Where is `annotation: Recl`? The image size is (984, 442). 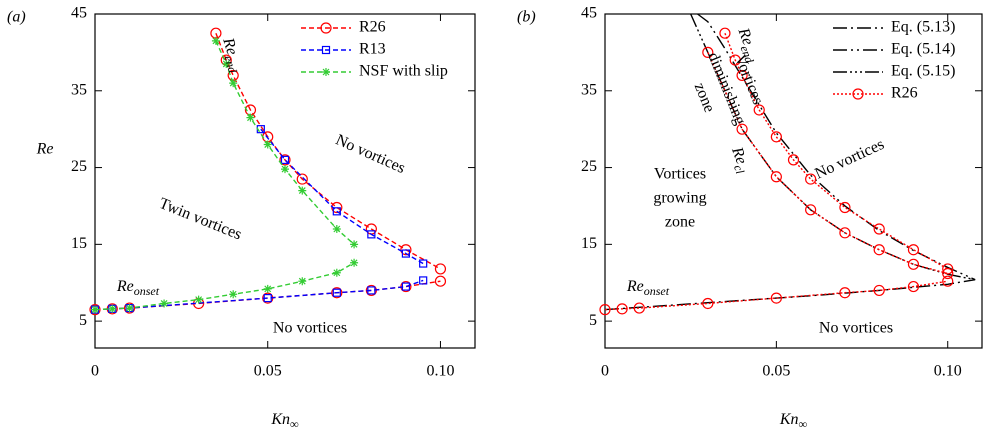
annotation: Recl is located at coordinates (739, 160).